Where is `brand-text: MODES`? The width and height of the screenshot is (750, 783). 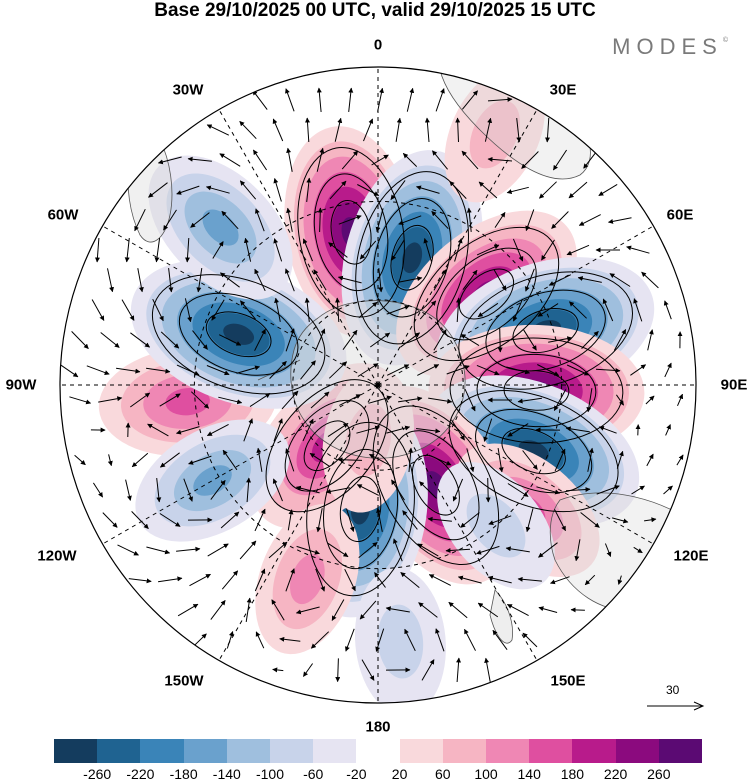 brand-text: MODES is located at coordinates (667, 46).